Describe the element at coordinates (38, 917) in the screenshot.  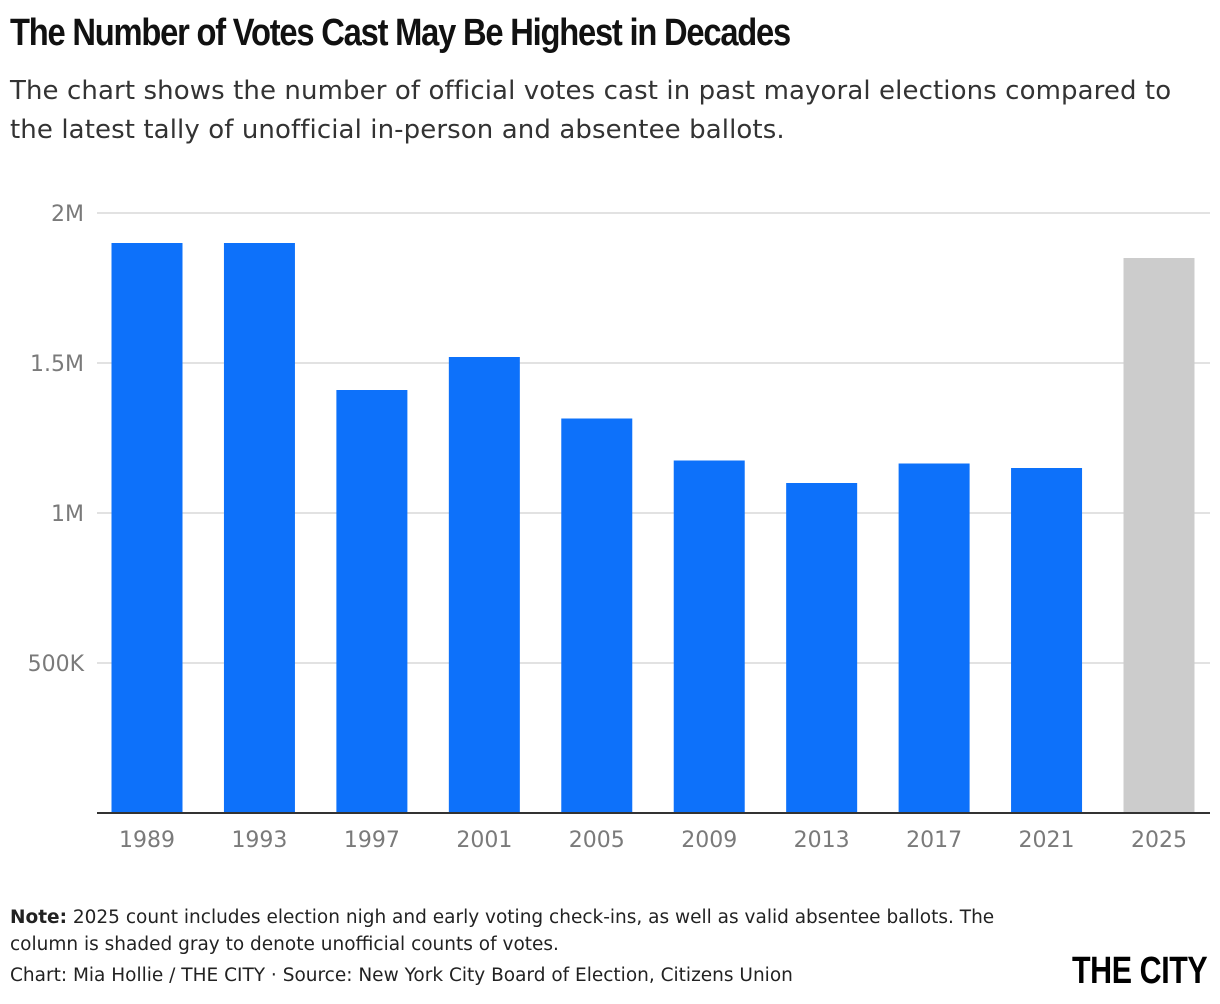
I see `note-label: Note:` at that location.